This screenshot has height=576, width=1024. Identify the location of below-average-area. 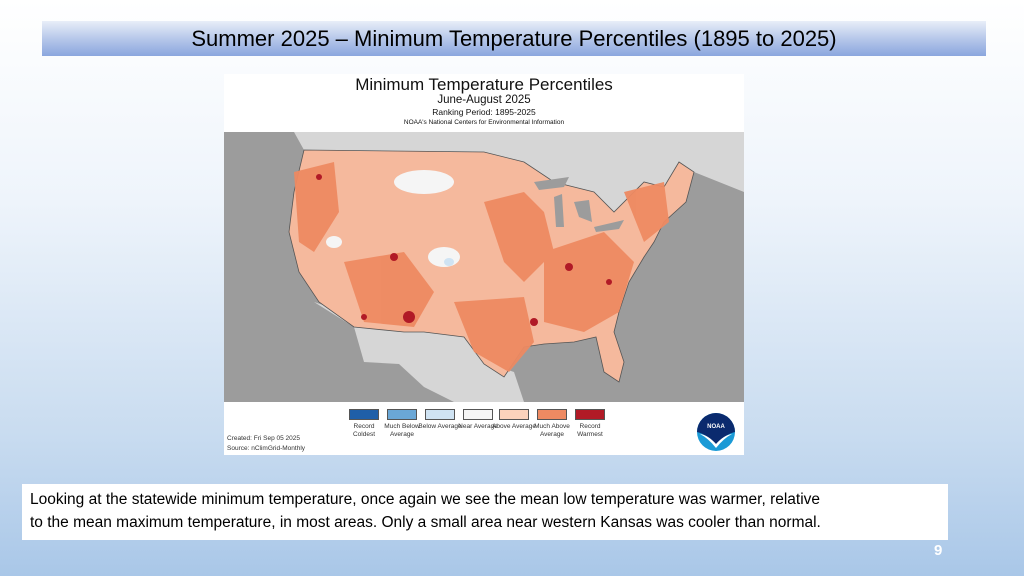
(449, 262).